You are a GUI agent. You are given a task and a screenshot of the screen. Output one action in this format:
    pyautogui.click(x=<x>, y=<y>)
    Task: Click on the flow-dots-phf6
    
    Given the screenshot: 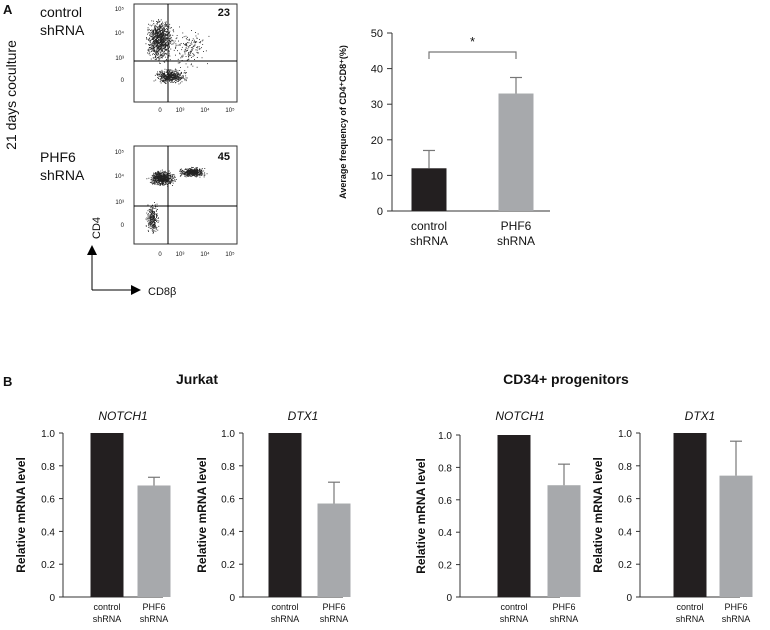 What is the action you would take?
    pyautogui.click(x=176, y=200)
    